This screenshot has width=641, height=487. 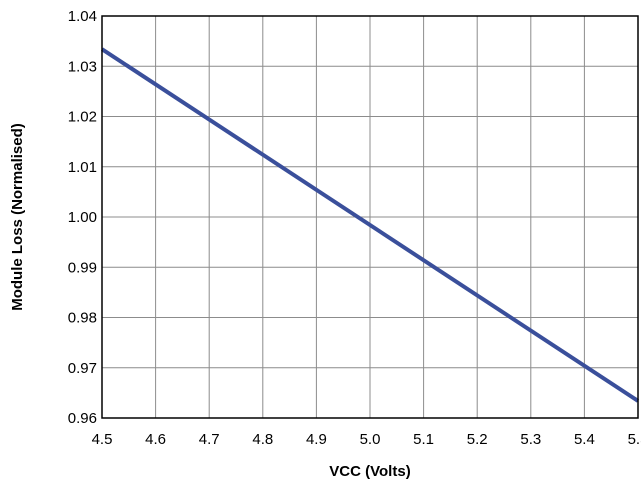 What do you see at coordinates (423, 439) in the screenshot?
I see `x-tick-label: 5.1` at bounding box center [423, 439].